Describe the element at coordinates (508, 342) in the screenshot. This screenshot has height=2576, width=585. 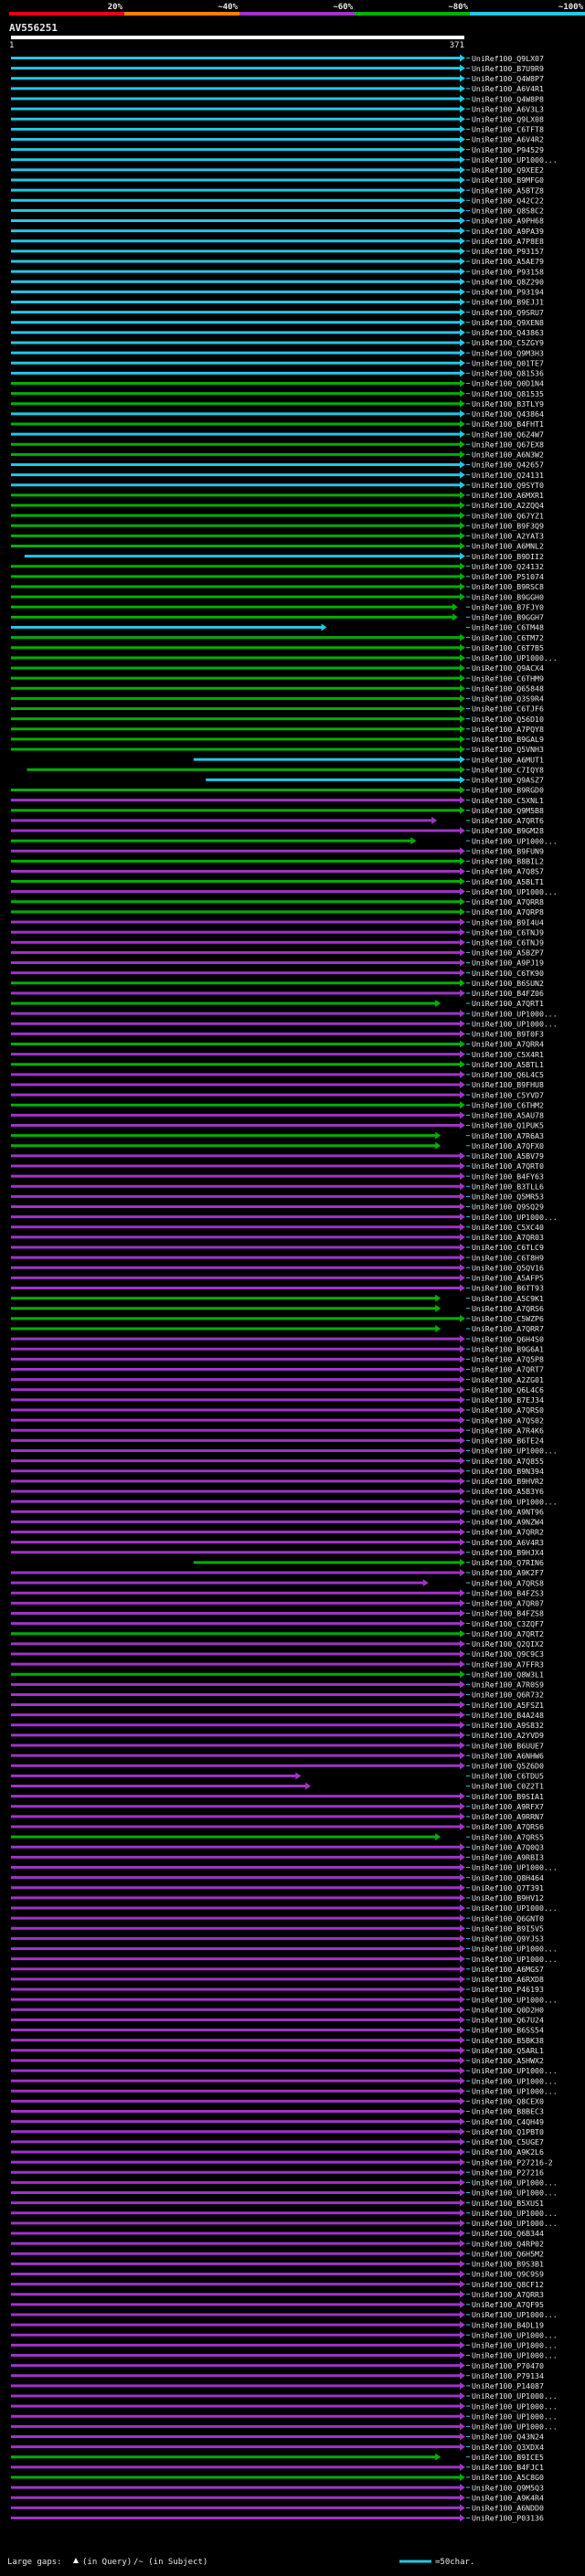
I see `hit-label: UniRef100_C5ZGY9` at that location.